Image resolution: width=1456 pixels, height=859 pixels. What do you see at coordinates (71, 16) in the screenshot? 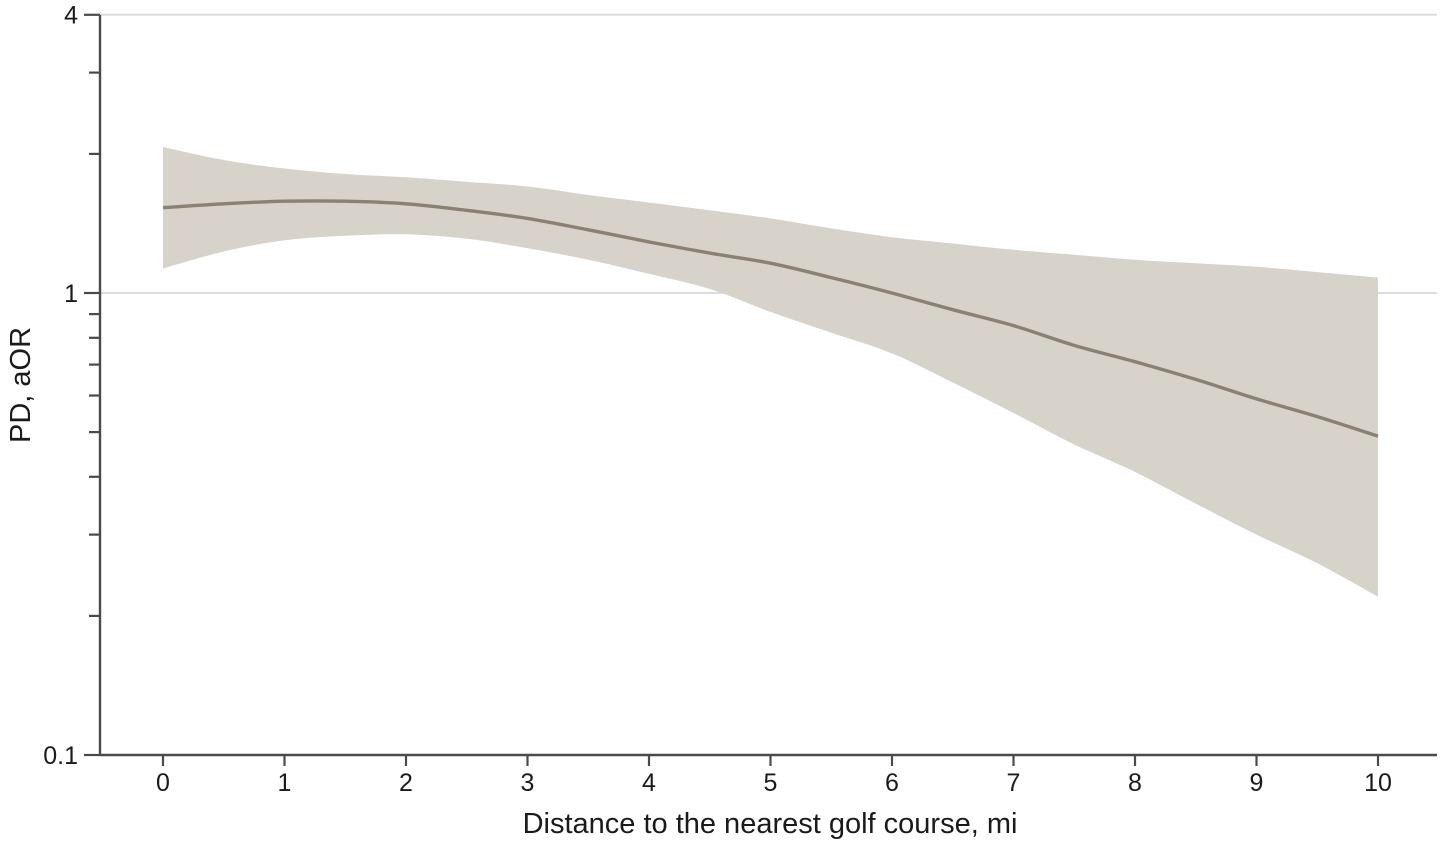
I see `y-tick-label-4: 4` at bounding box center [71, 16].